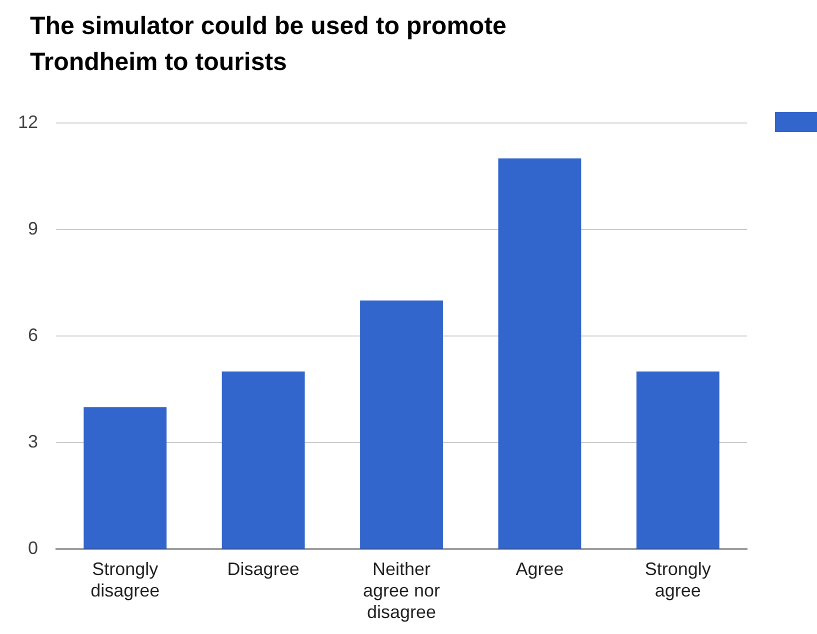  Describe the element at coordinates (269, 44) in the screenshot. I see `chart-title: The simulator could be used to promote Trondheim to tourists` at that location.